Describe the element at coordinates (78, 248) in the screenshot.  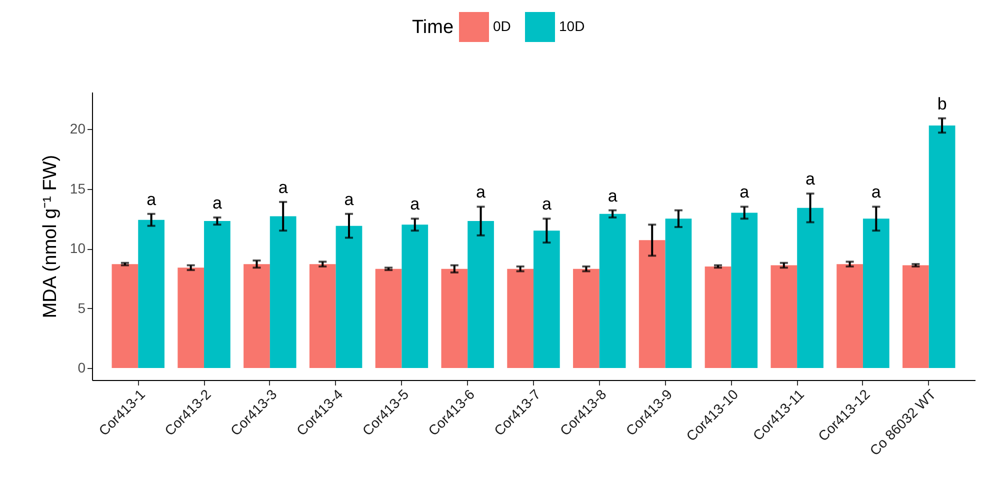
I see `y-tick-label: 10` at that location.